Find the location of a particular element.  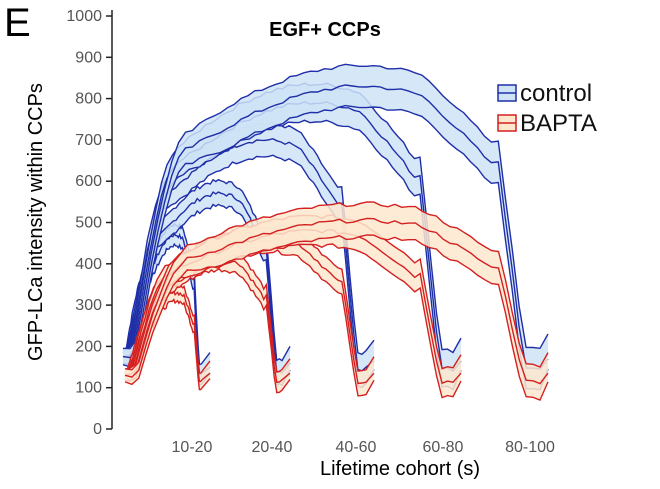

y-tick-label: 900 is located at coordinates (88, 57).